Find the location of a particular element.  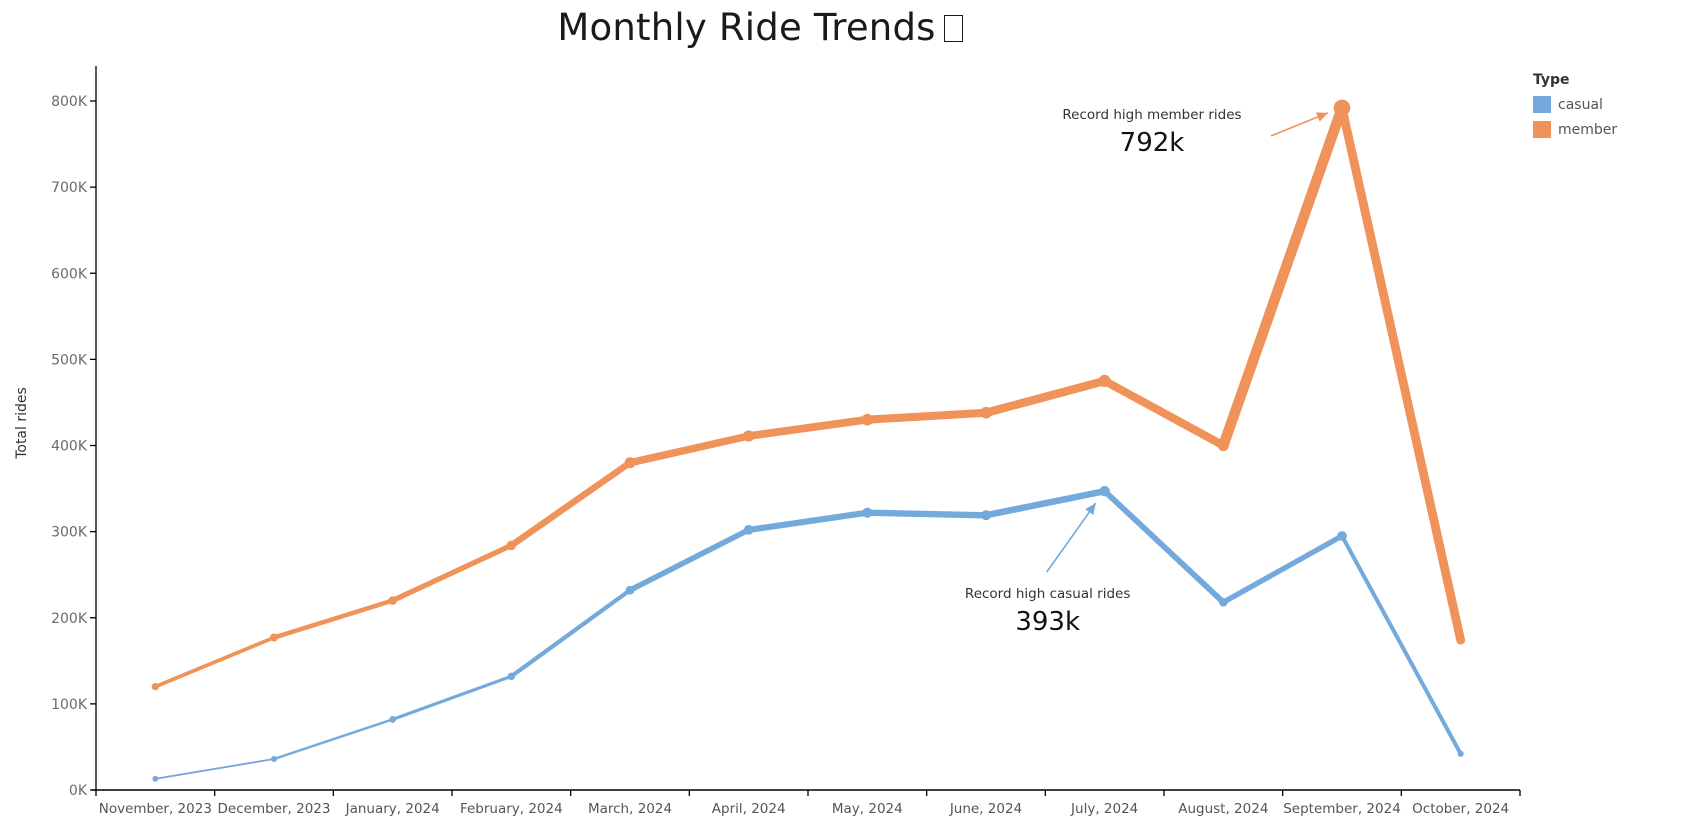

annotation-arrow-member is located at coordinates (1299, 124).